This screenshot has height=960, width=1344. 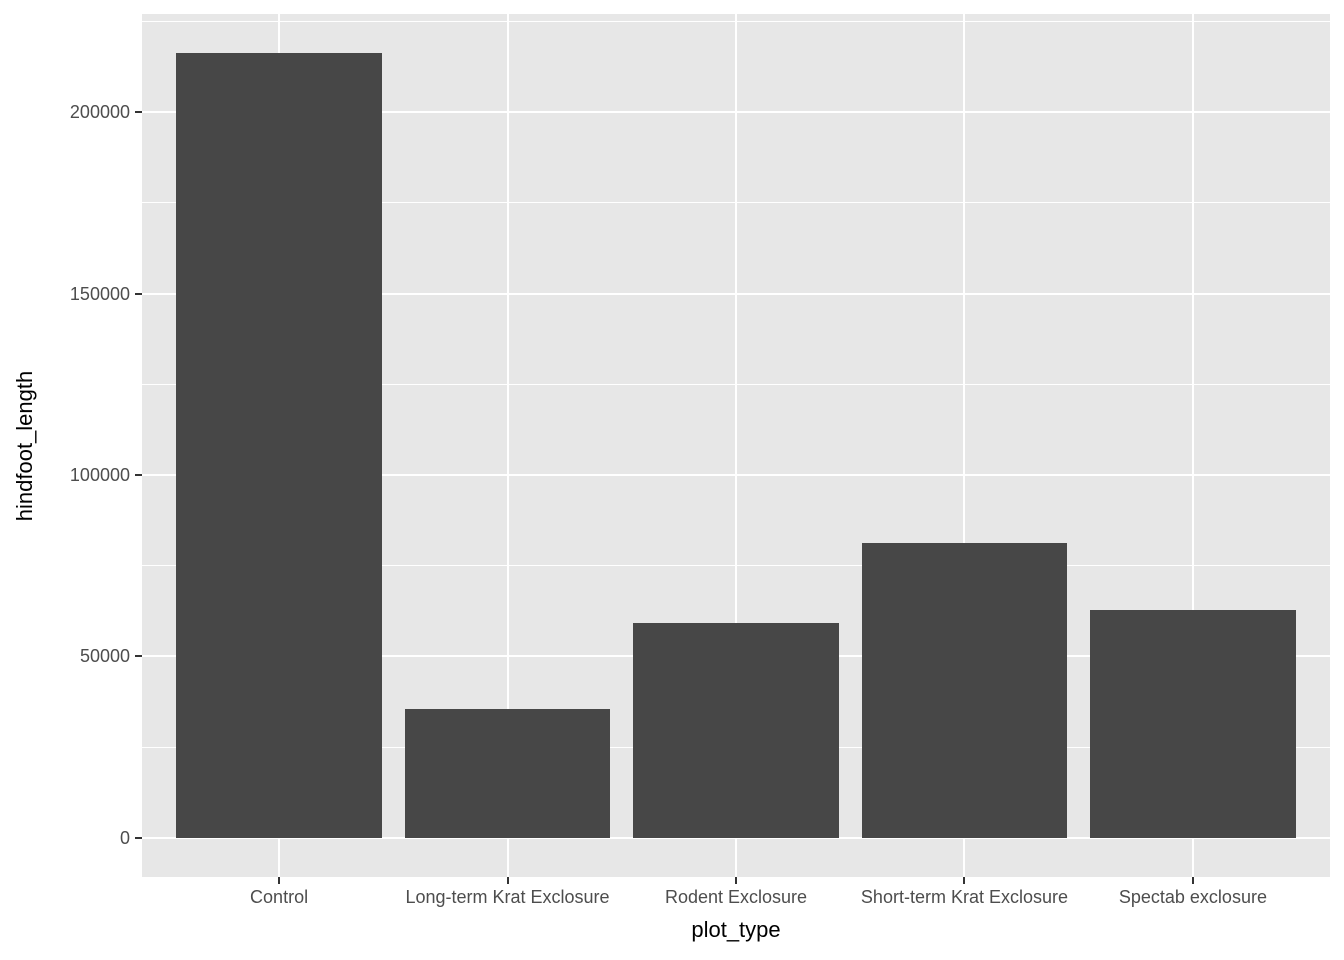 I want to click on bar-rodent-exclosure, so click(x=736, y=730).